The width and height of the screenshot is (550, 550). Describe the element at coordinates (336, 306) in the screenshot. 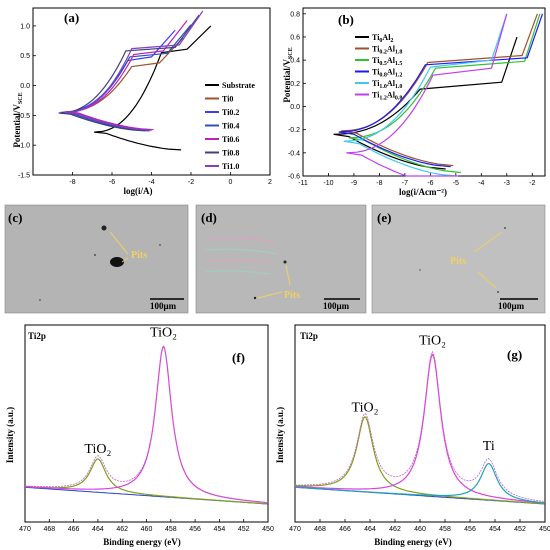

I see `micrograph-d-scale-text: 100μm` at that location.